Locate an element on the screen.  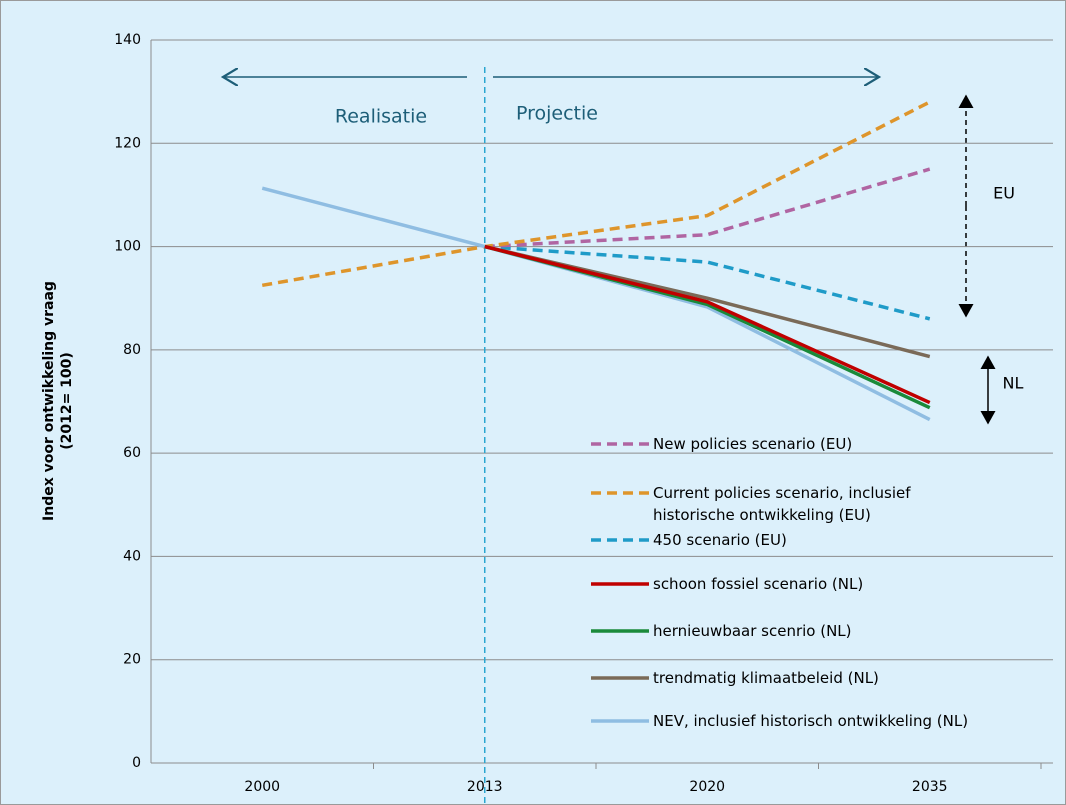
legend-label: 450 scenario (EU) is located at coordinates (720, 540).